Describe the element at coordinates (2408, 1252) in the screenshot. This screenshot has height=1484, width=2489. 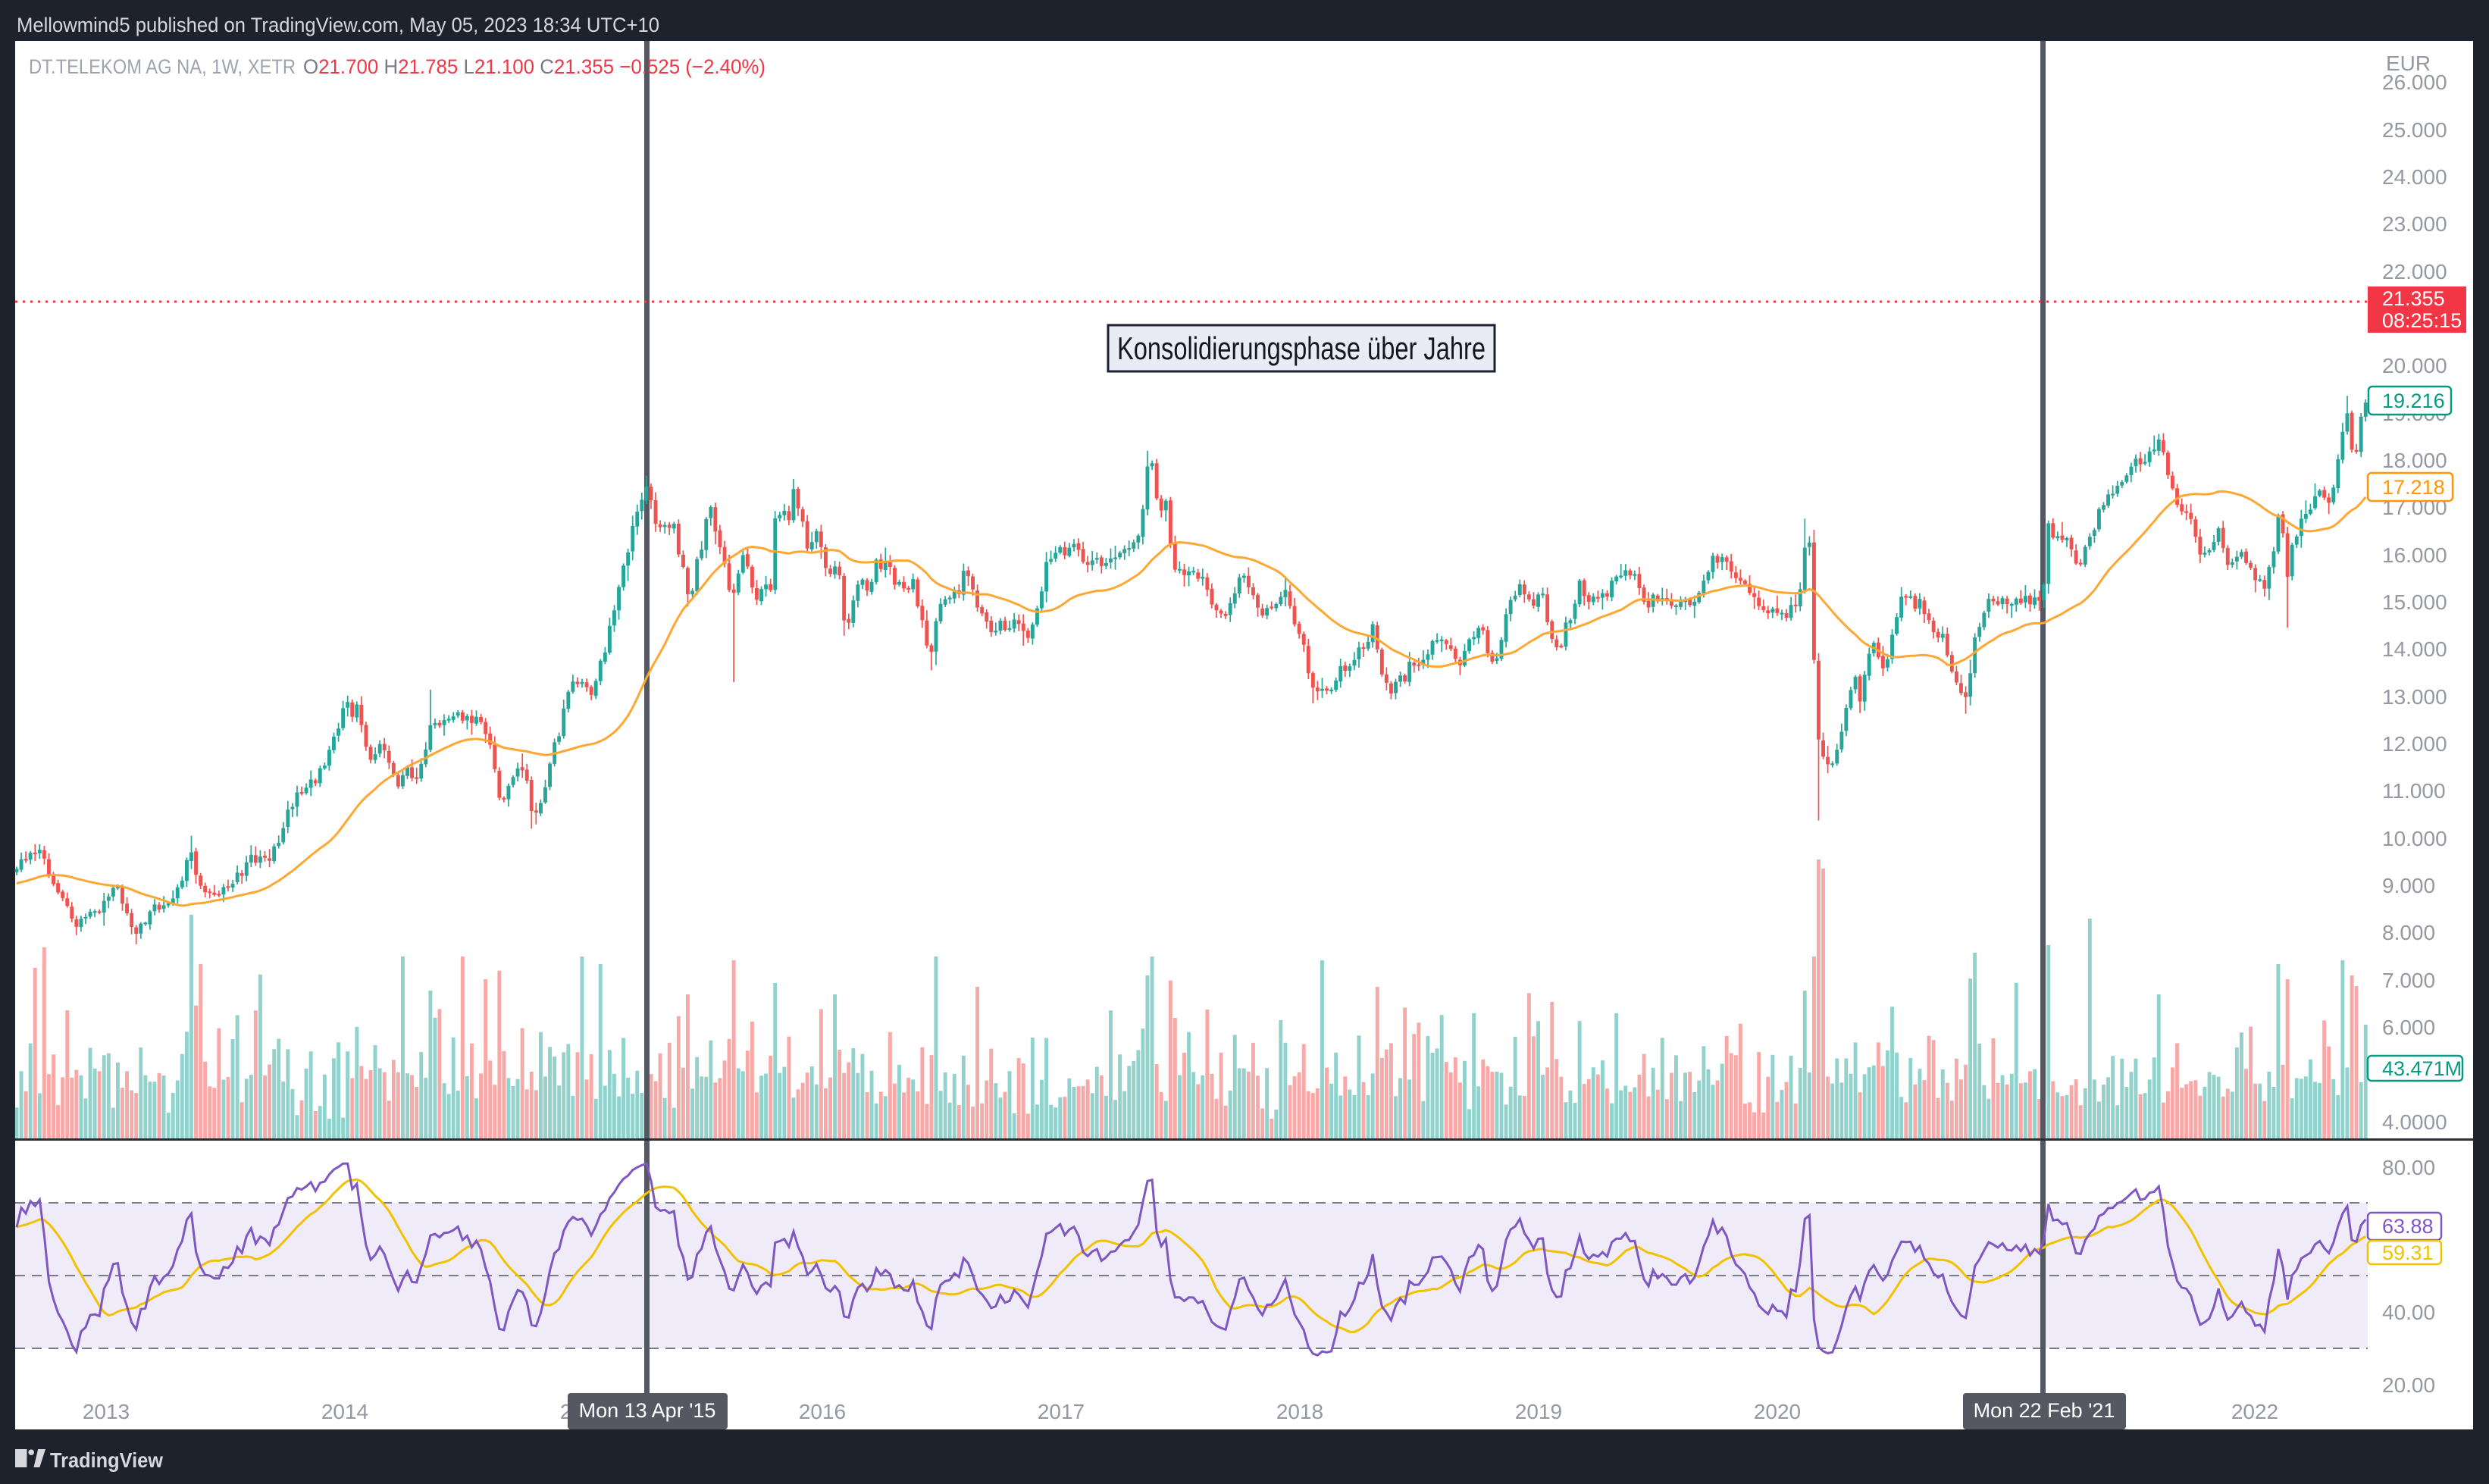
I see `svg-text: 59.31` at that location.